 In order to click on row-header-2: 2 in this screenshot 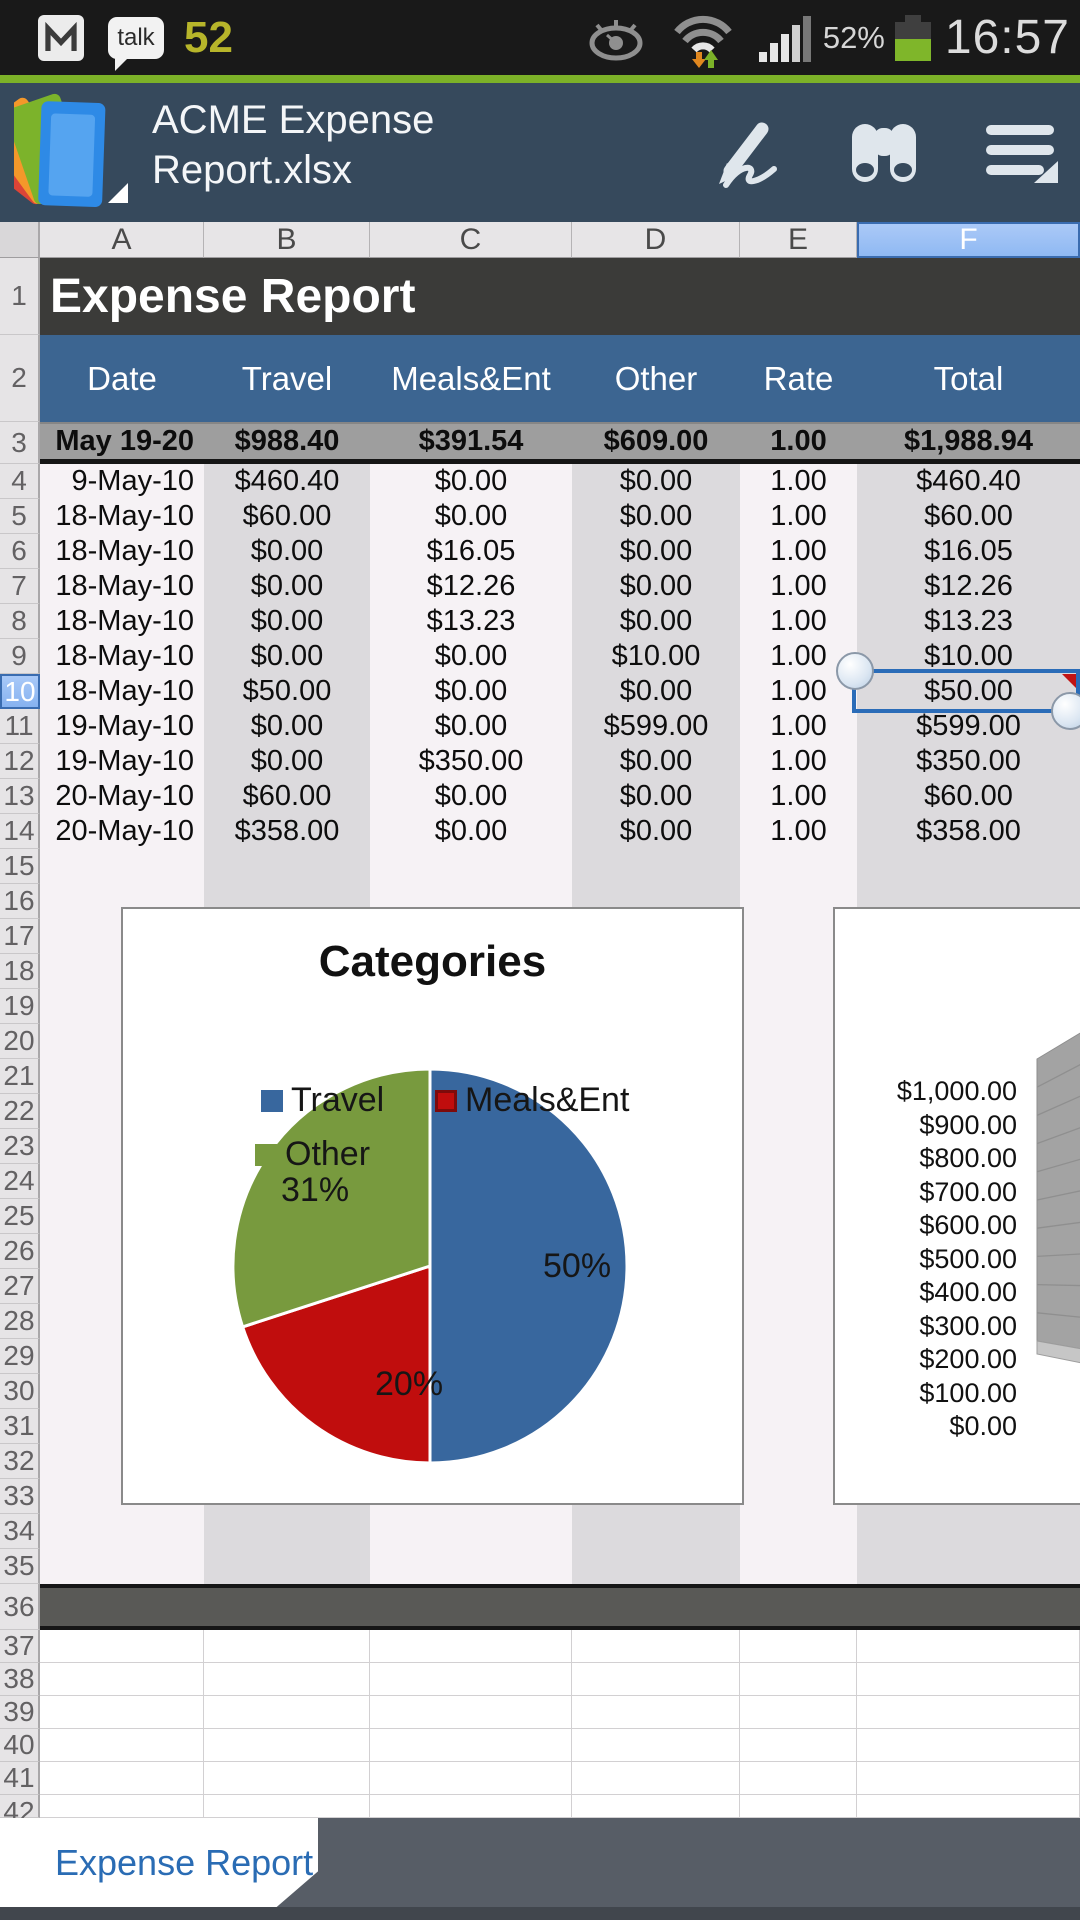, I will do `click(20, 378)`.